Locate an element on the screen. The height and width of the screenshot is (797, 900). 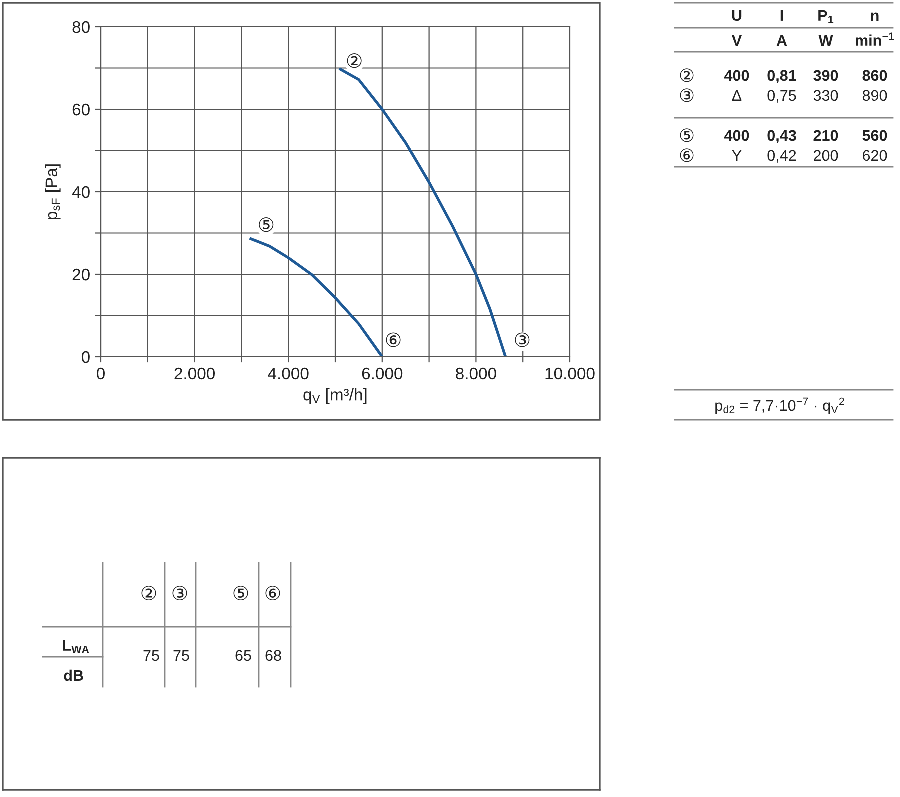
text: U is located at coordinates (737, 16).